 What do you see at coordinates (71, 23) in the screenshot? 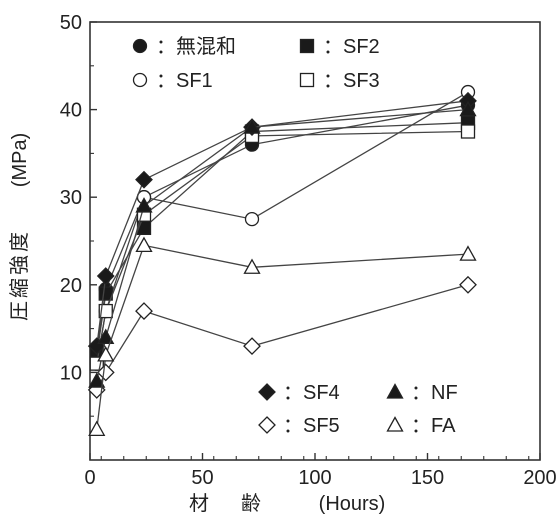
I see `y-tick-label: 50` at bounding box center [71, 23].